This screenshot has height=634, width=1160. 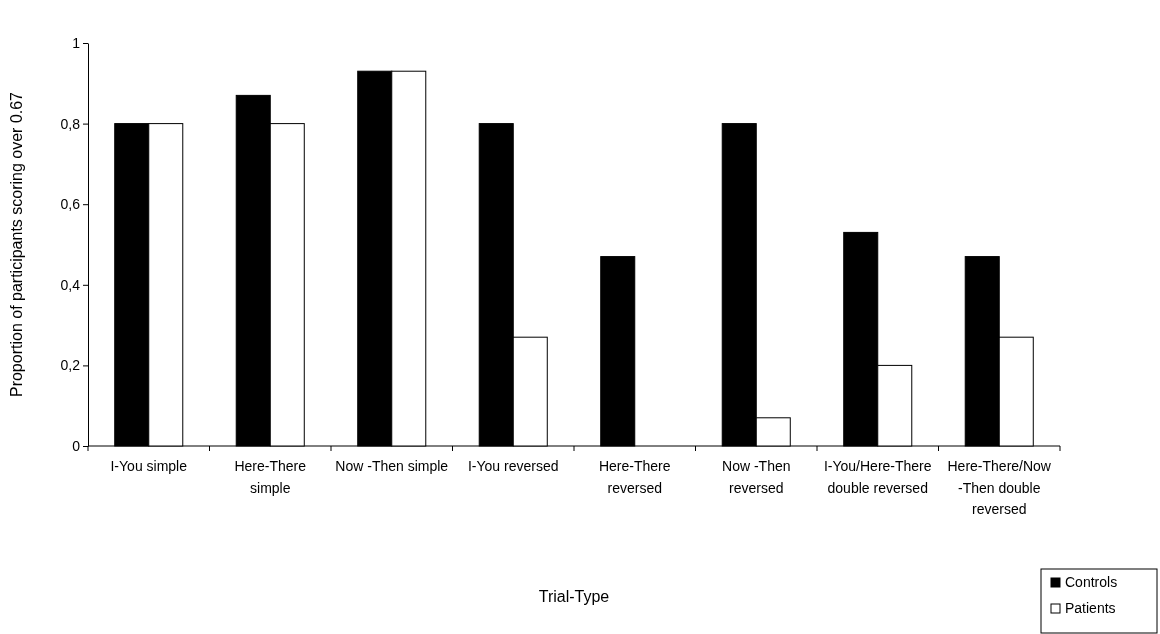 What do you see at coordinates (270, 477) in the screenshot?
I see `x-tick-label: Here-There simple` at bounding box center [270, 477].